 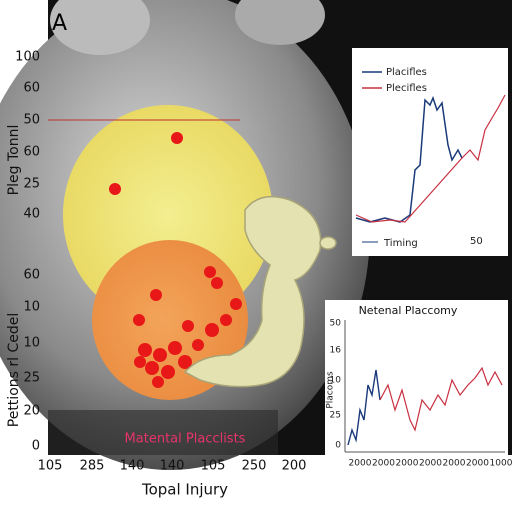 What do you see at coordinates (331, 390) in the screenshot?
I see `y-title: Placoms` at bounding box center [331, 390].